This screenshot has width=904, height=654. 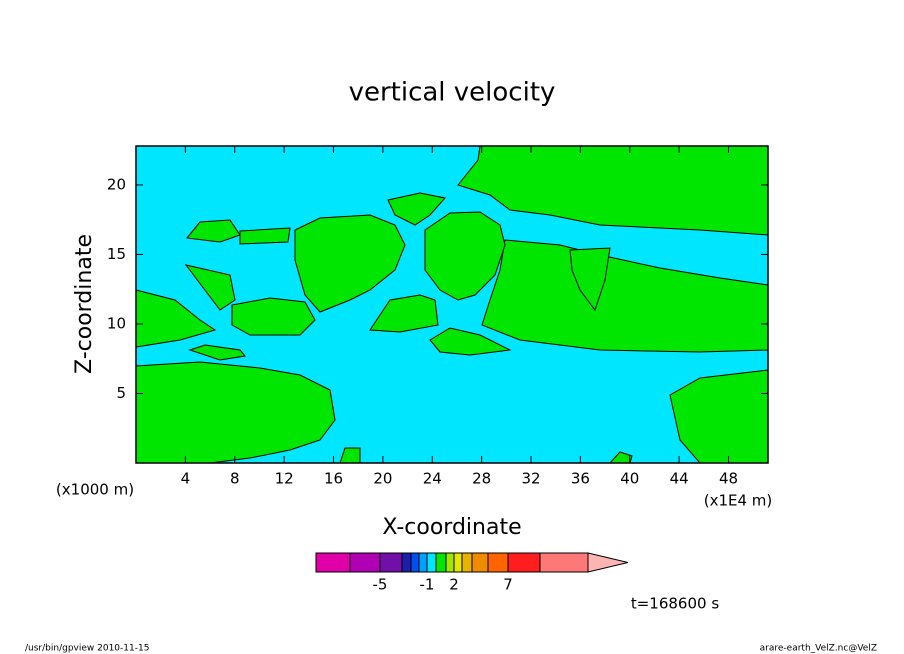 I want to click on y-tick-label: 5, so click(x=121, y=393).